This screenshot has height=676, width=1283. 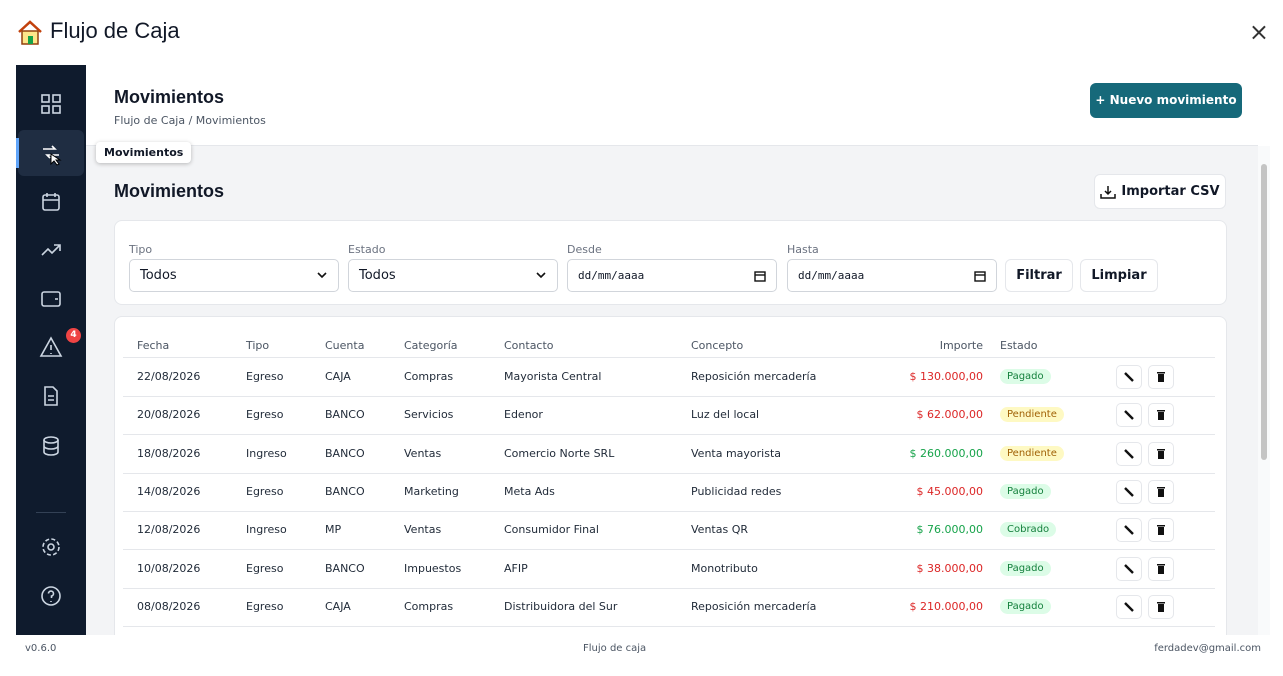 What do you see at coordinates (429, 415) in the screenshot?
I see `cell: Servicios` at bounding box center [429, 415].